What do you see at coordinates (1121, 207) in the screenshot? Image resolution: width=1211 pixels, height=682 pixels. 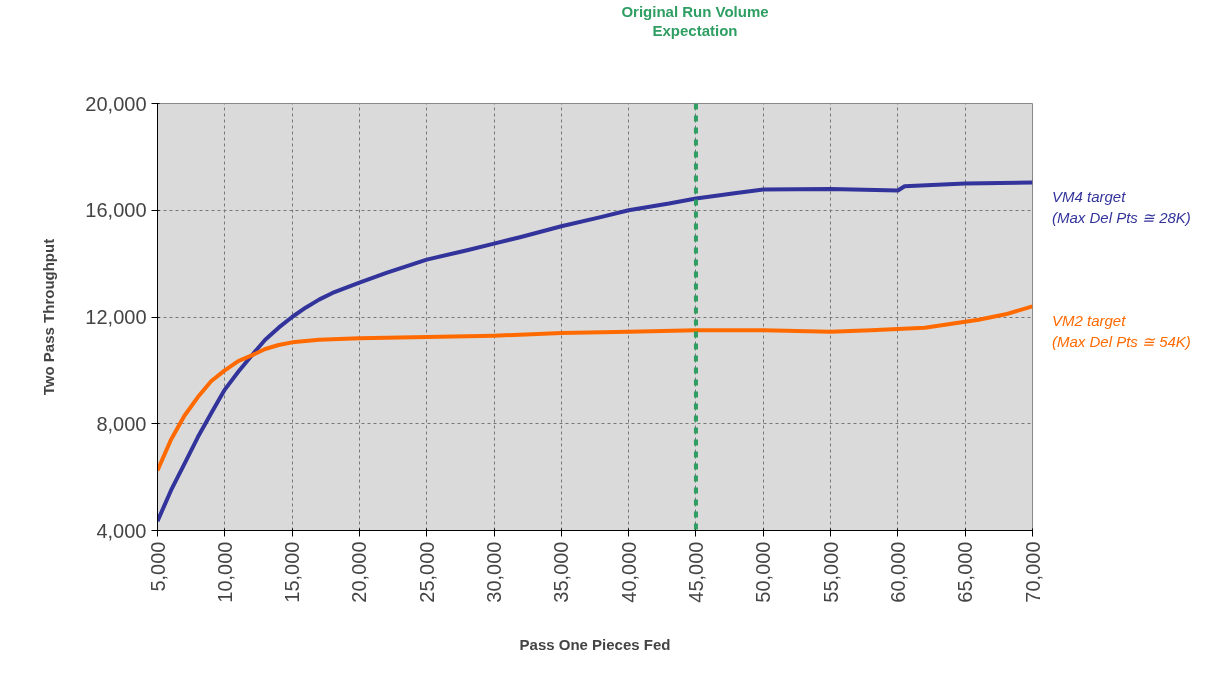 I see `series-label: VM4 target (Max Del Pts ≅ 28K)` at bounding box center [1121, 207].